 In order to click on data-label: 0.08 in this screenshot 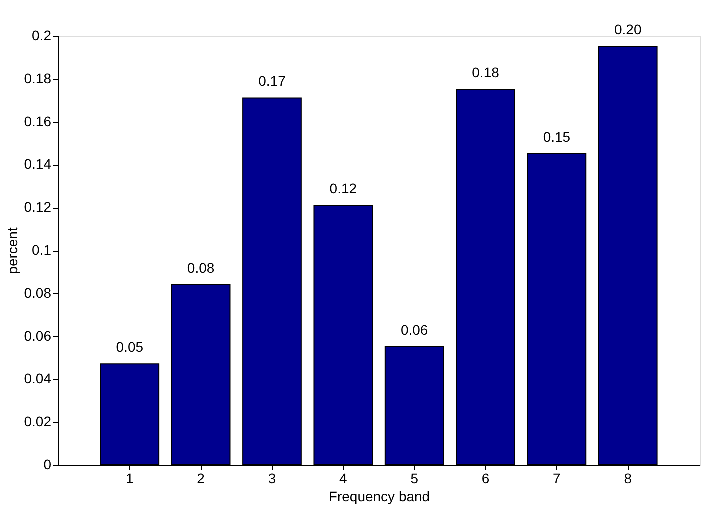, I will do `click(201, 268)`.